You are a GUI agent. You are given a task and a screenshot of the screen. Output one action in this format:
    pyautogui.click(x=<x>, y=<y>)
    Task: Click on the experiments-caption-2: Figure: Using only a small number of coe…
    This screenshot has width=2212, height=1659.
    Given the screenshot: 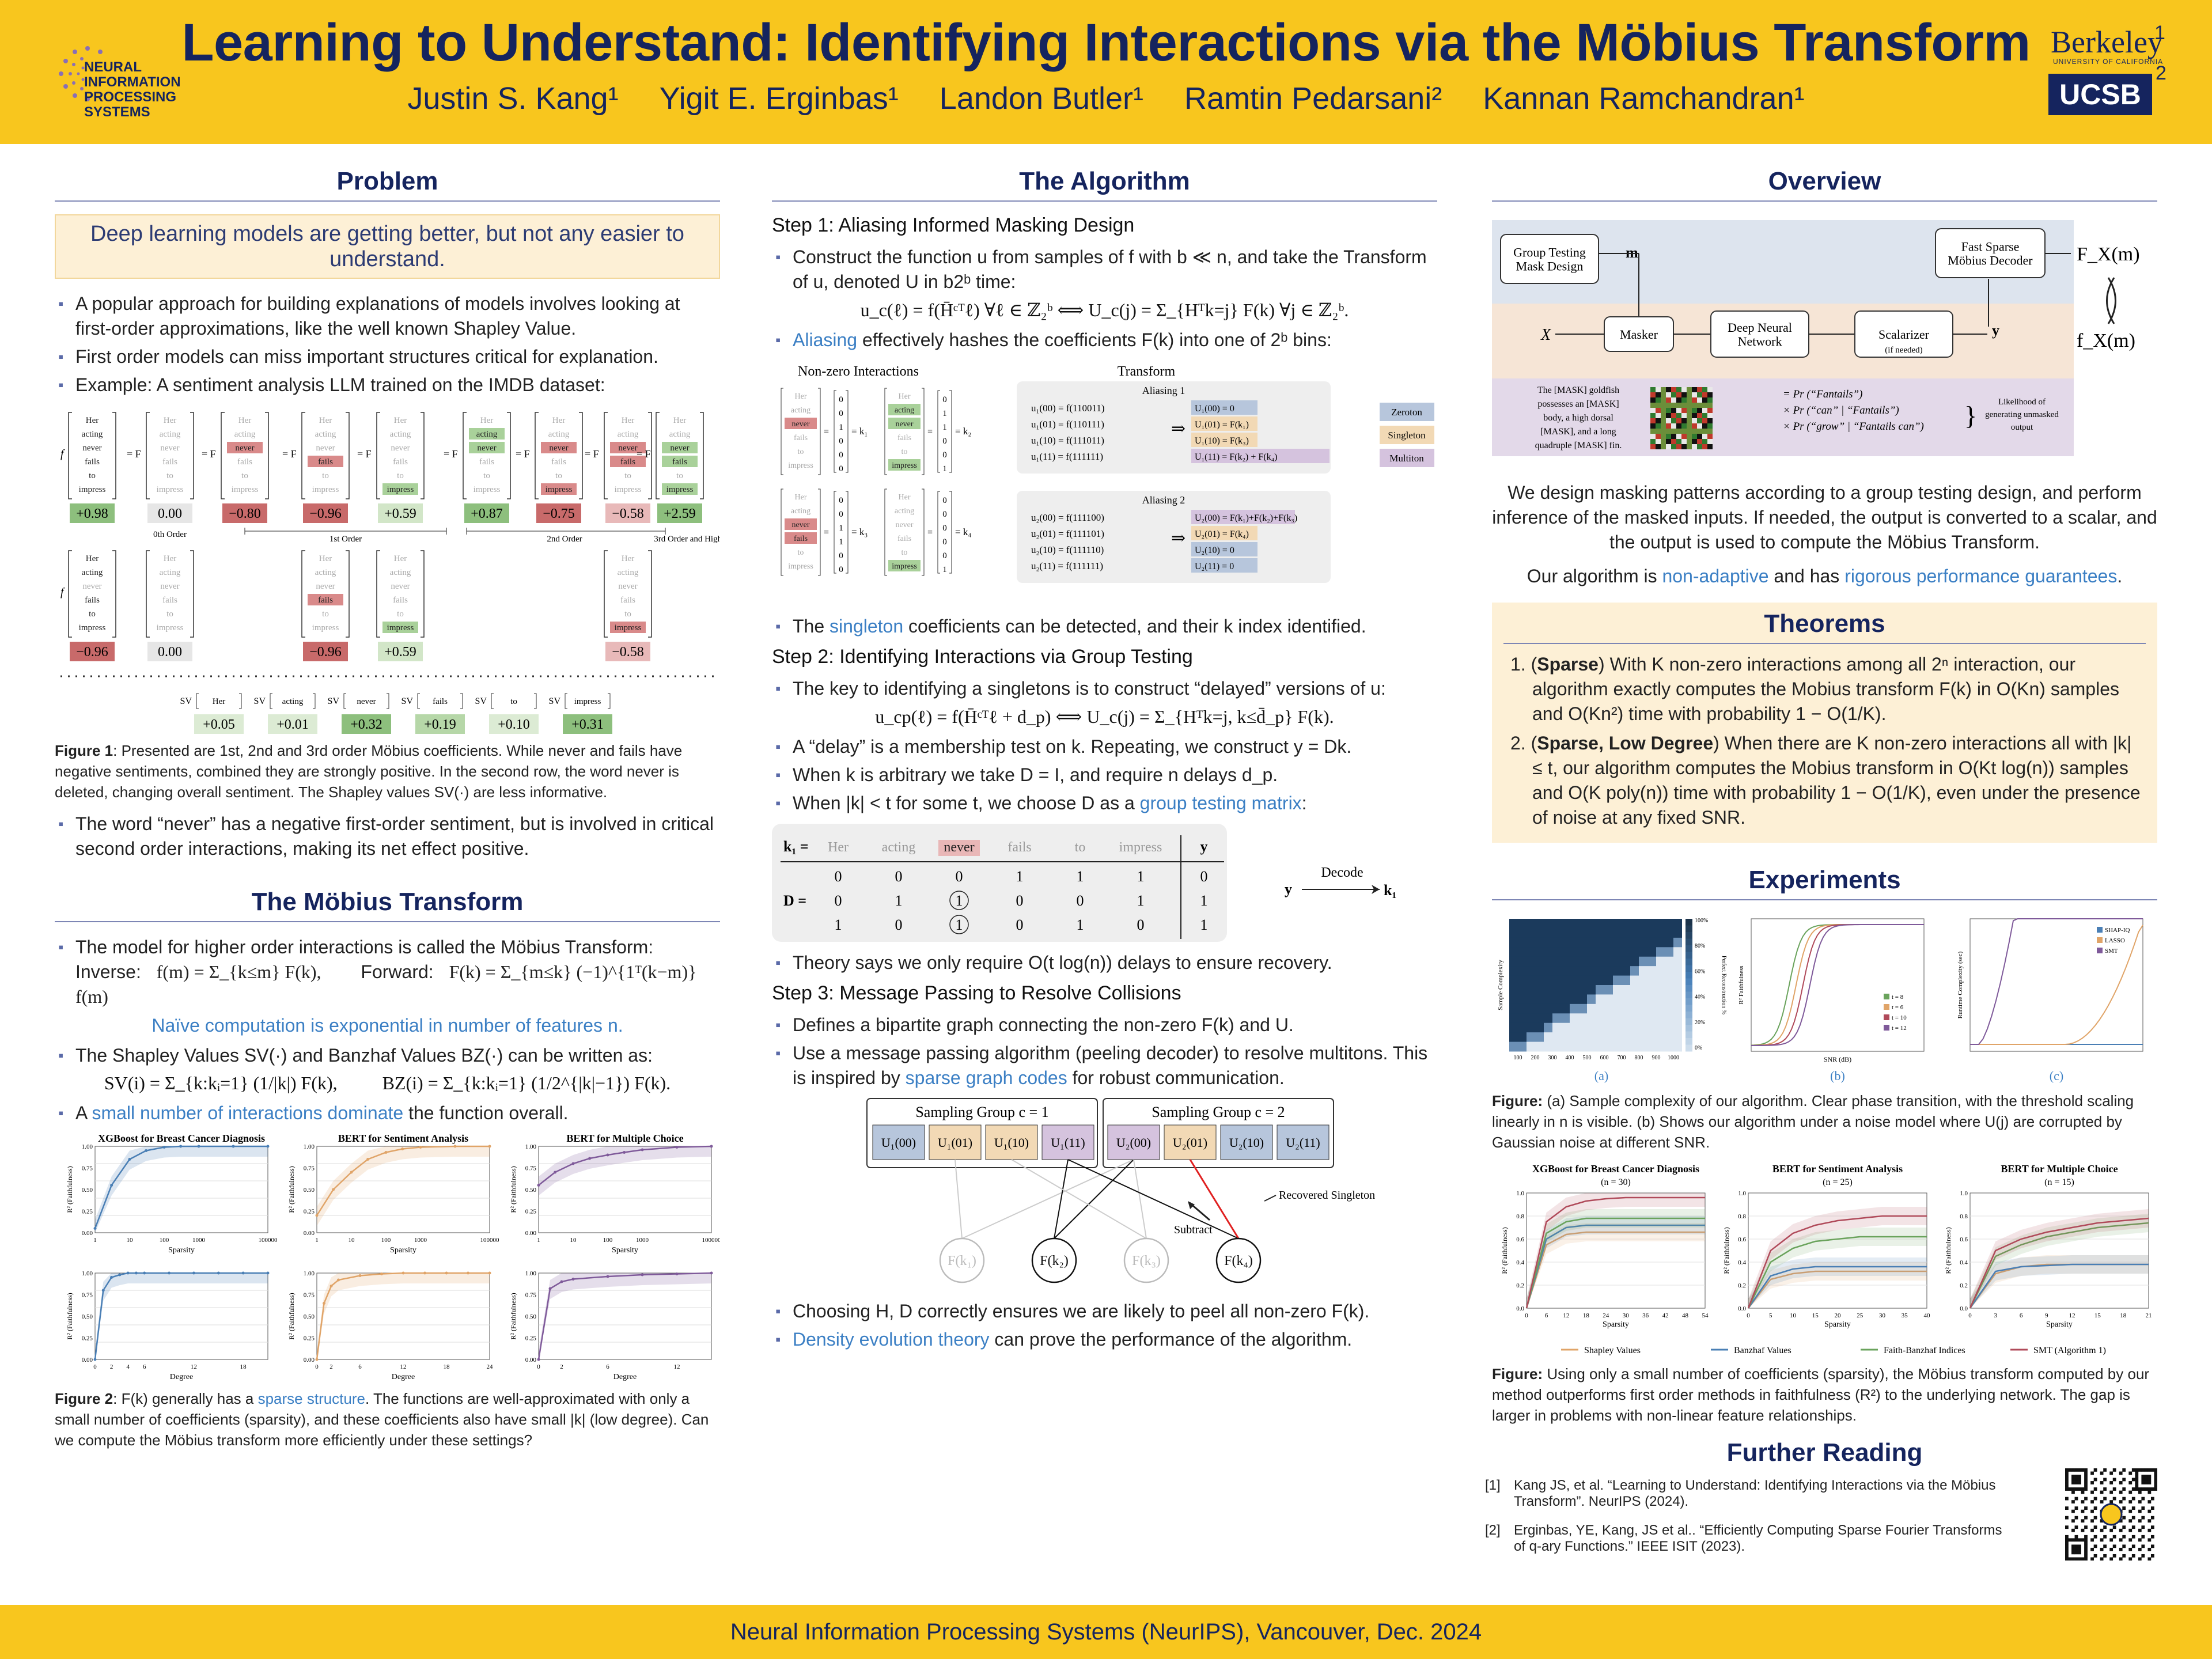 What is the action you would take?
    pyautogui.click(x=1824, y=1394)
    